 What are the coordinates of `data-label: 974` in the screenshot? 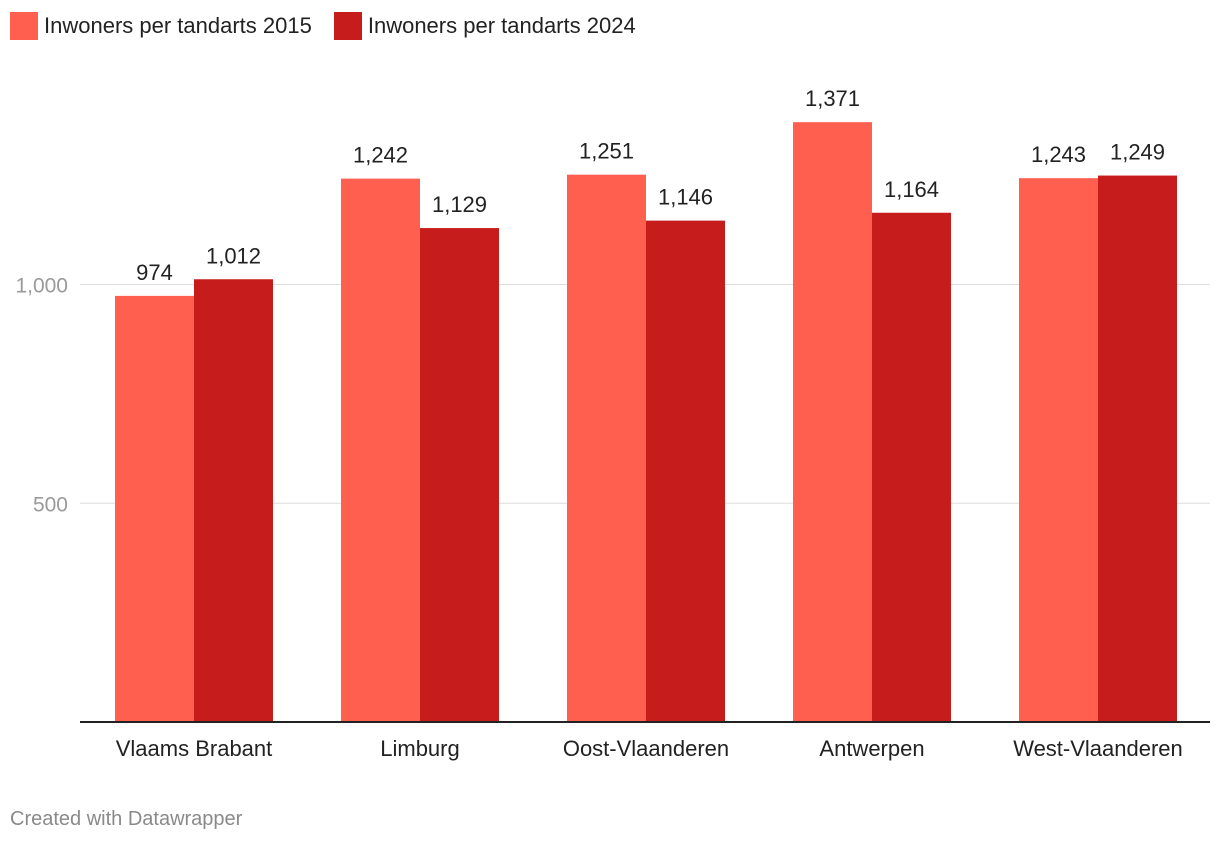 It's located at (154, 272).